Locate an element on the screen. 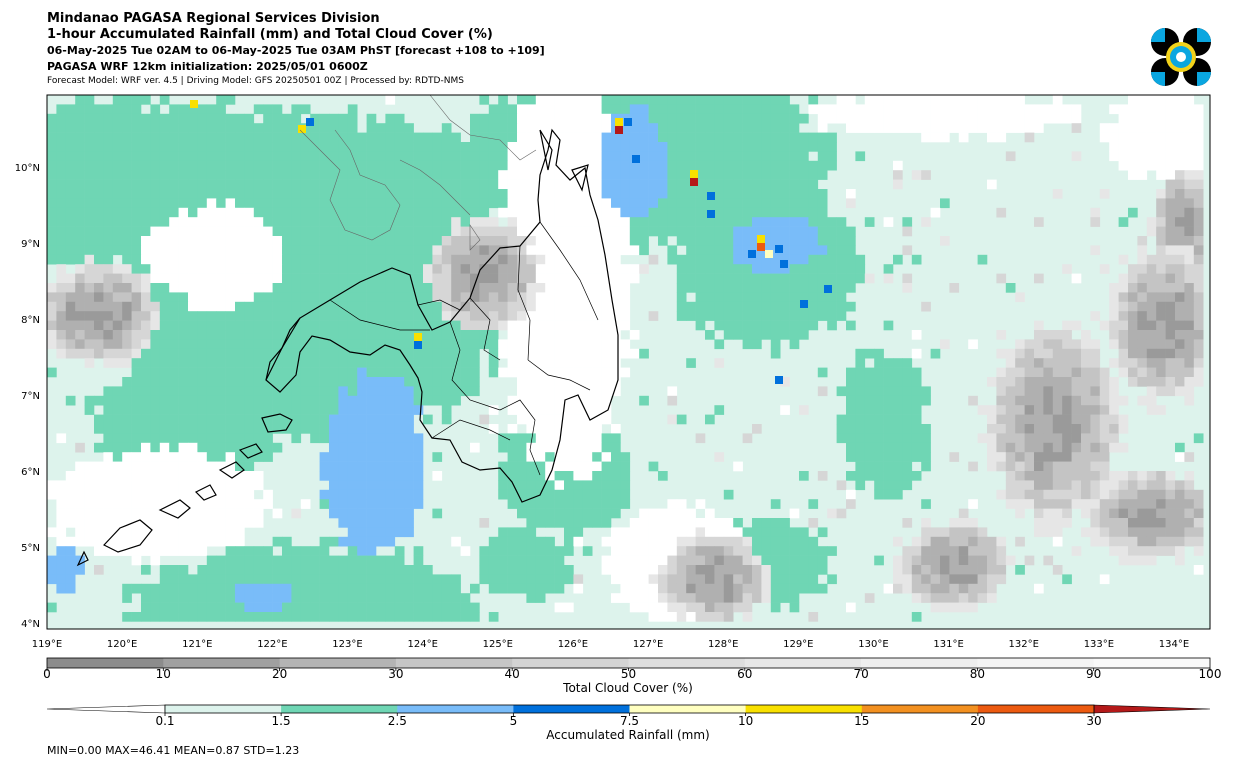  basilan-island is located at coordinates (277, 423).